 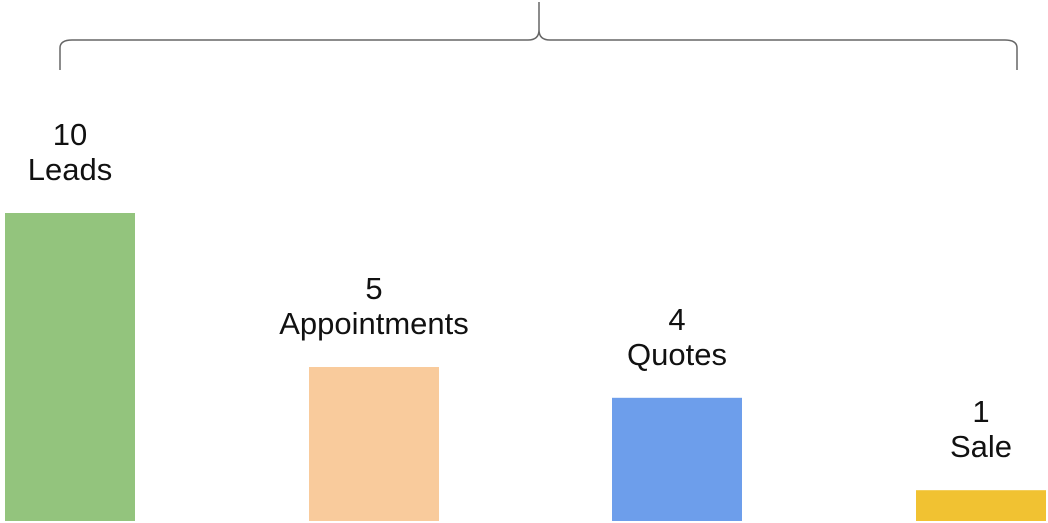 I want to click on bar-quotes, so click(x=677, y=459).